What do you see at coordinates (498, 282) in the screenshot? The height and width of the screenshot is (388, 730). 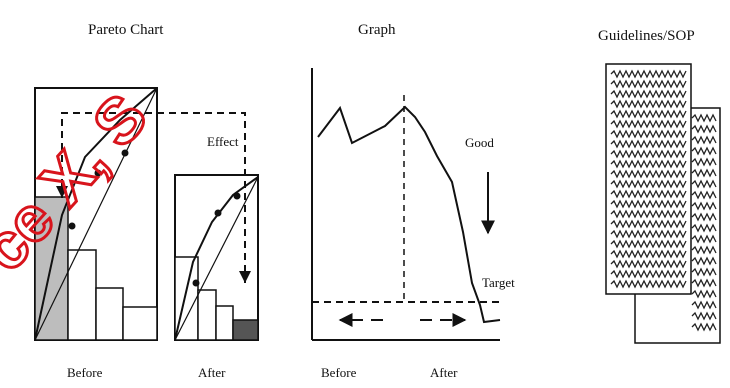 I see `target-label: Target` at bounding box center [498, 282].